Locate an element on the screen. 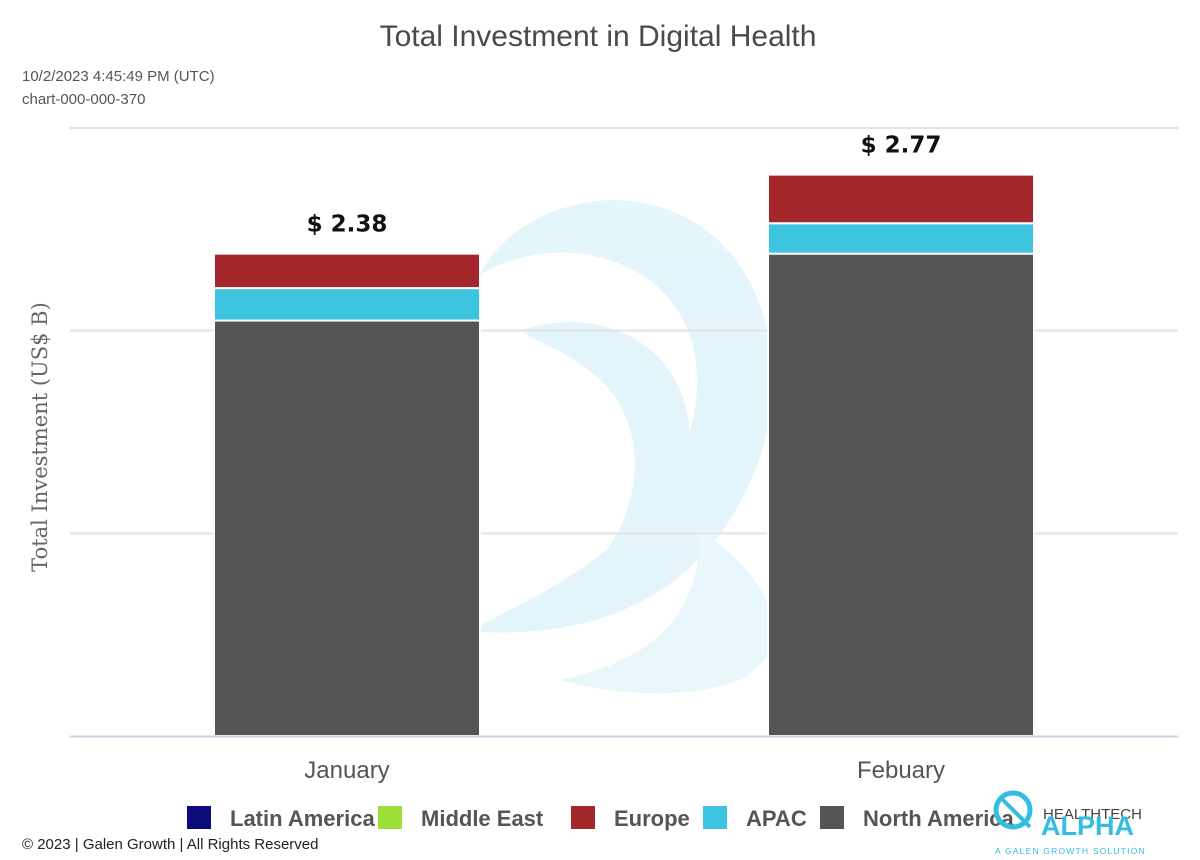 The image size is (1200, 860). total-data-label: $ 2.38 is located at coordinates (347, 225).